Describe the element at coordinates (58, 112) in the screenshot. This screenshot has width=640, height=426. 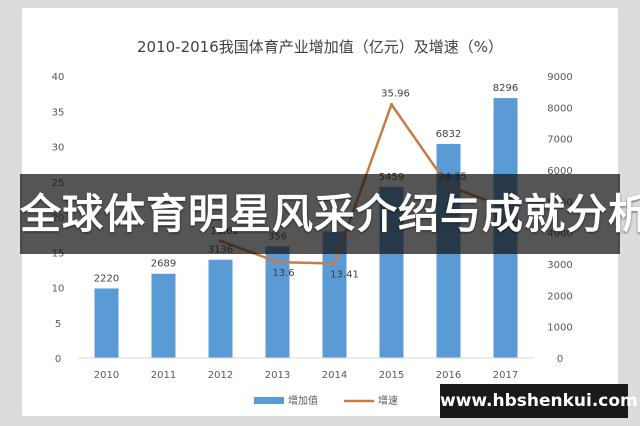
I see `y-left-tick-label: 35` at that location.